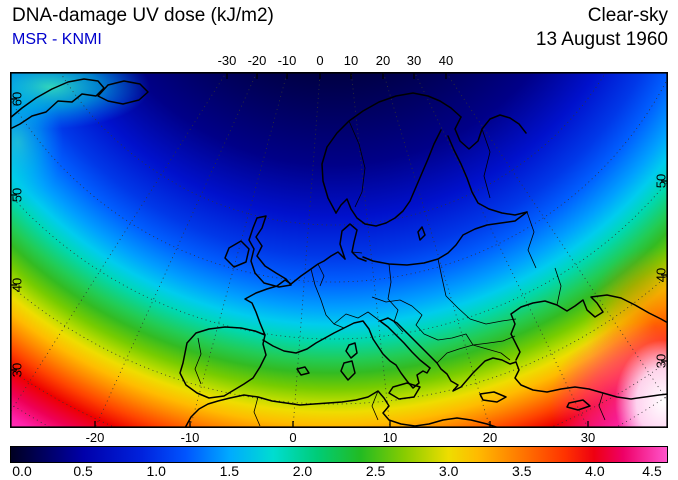 The width and height of the screenshot is (678, 480). I want to click on lat-tick-right: 30, so click(661, 361).